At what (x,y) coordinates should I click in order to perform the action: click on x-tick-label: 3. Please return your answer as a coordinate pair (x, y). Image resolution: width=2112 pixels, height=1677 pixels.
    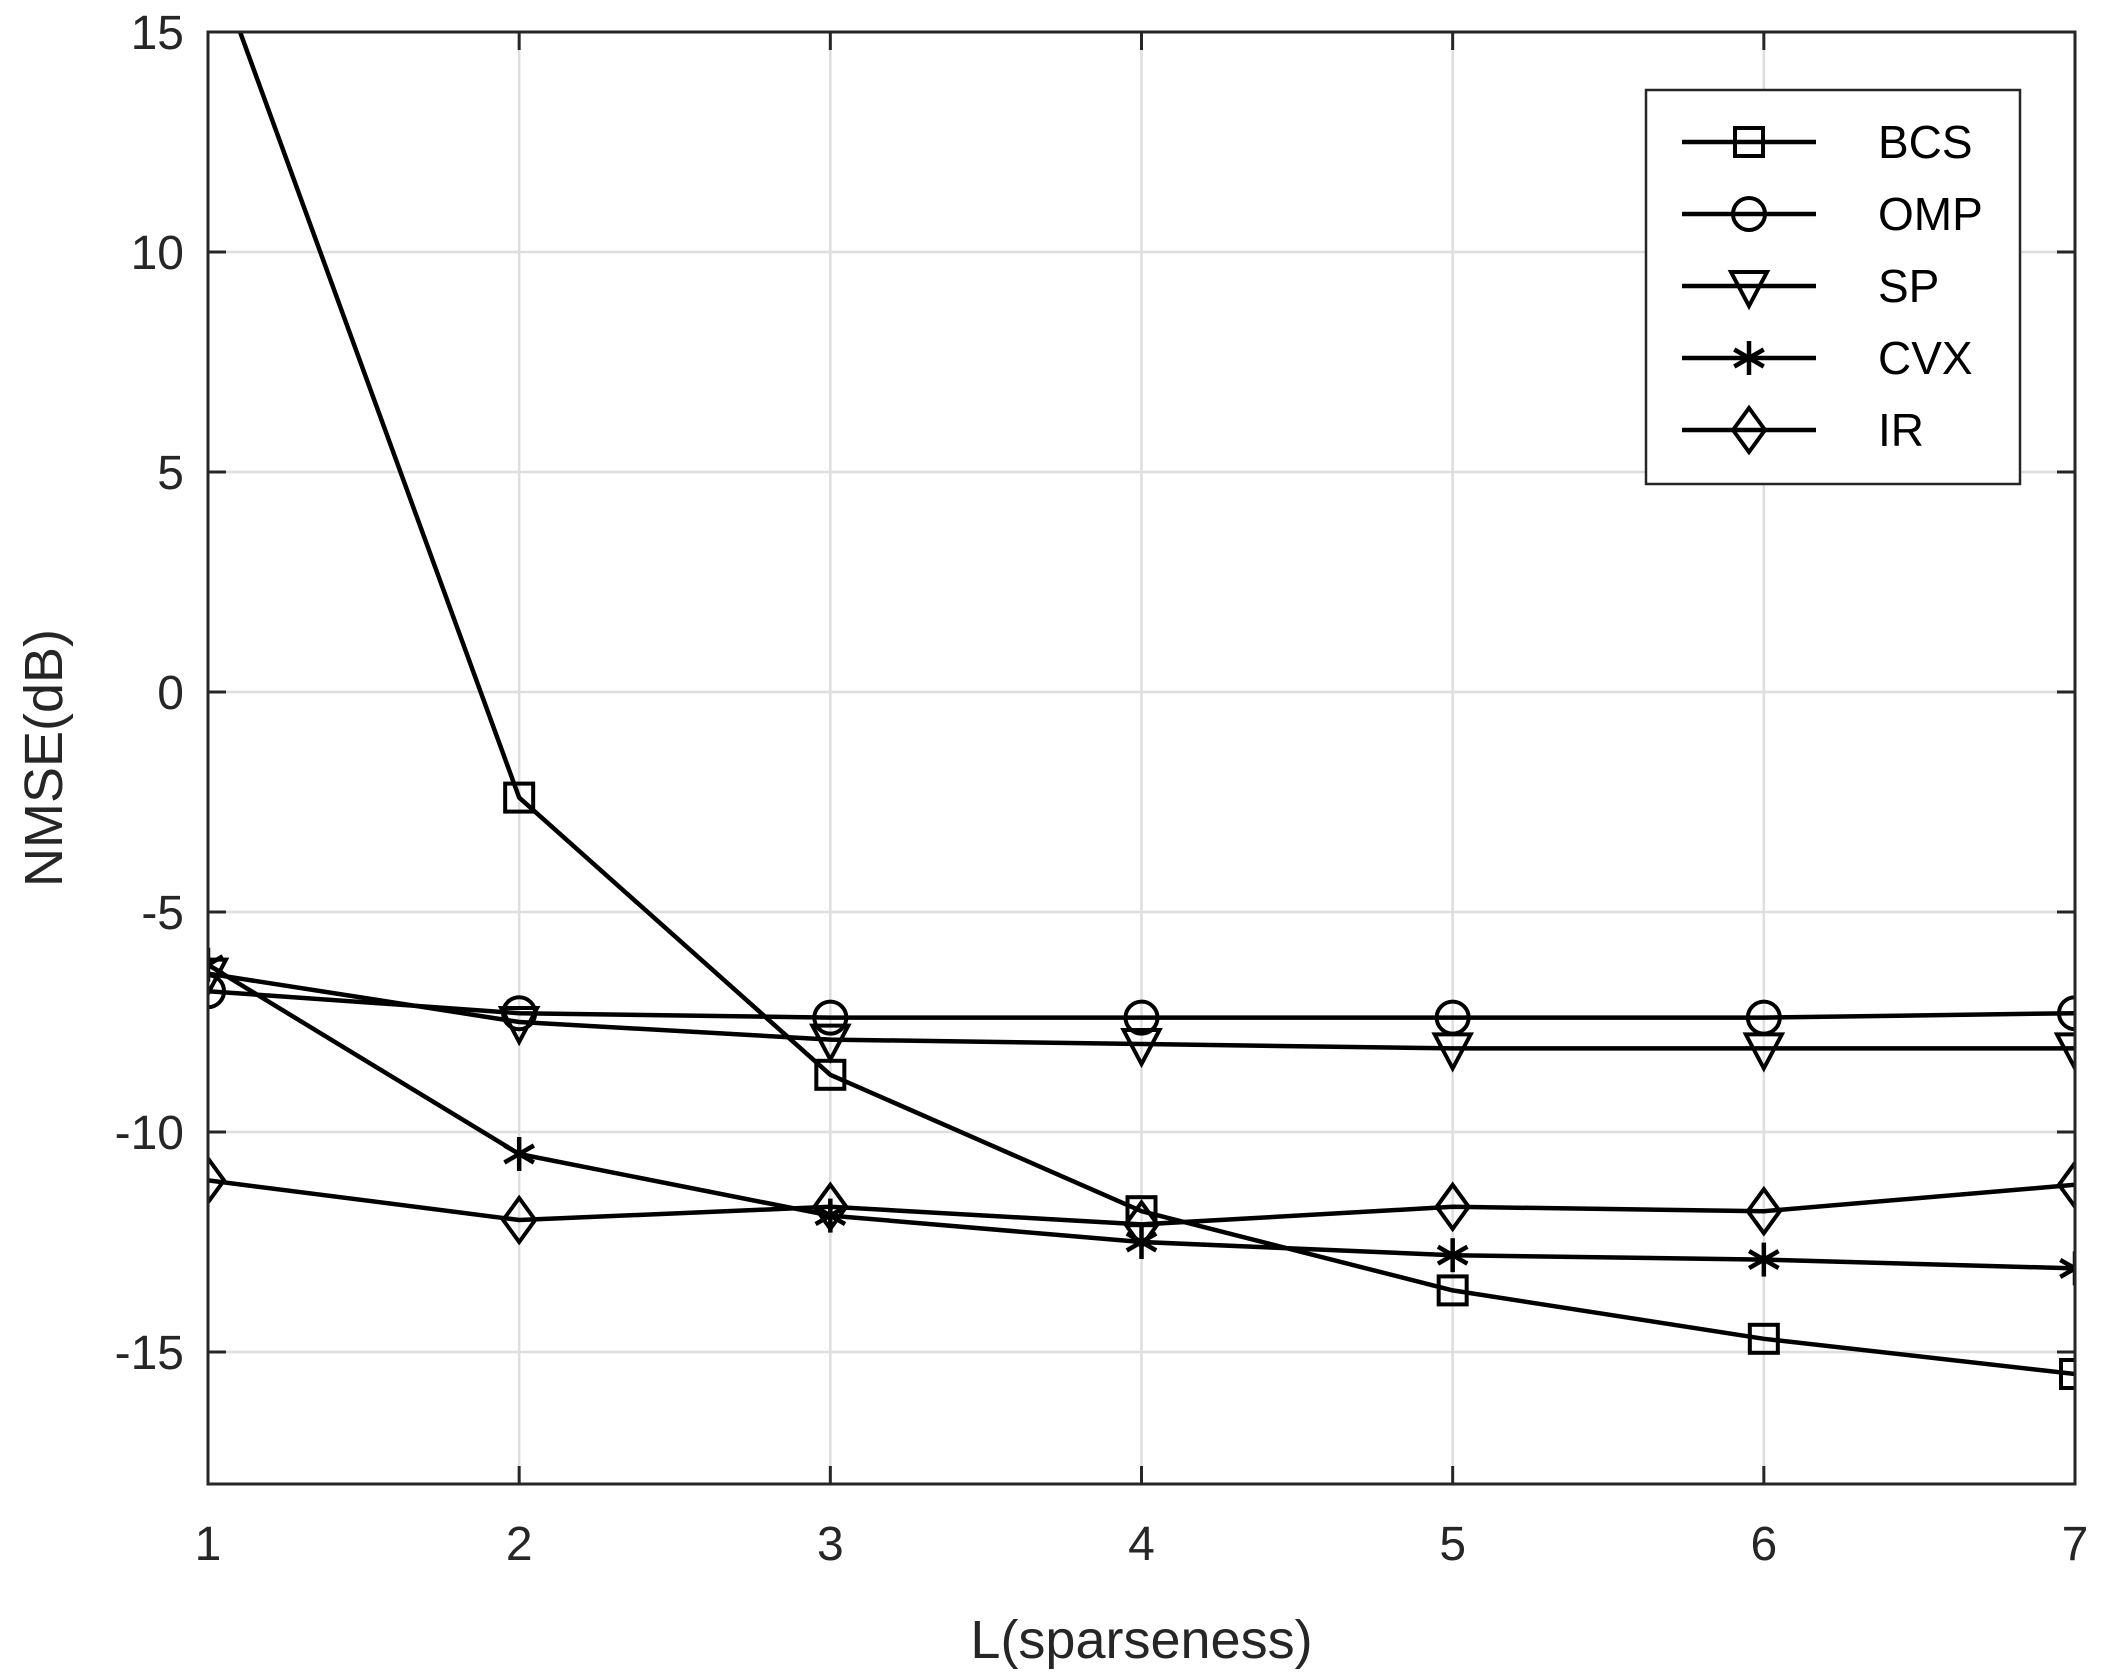
    Looking at the image, I should click on (830, 1544).